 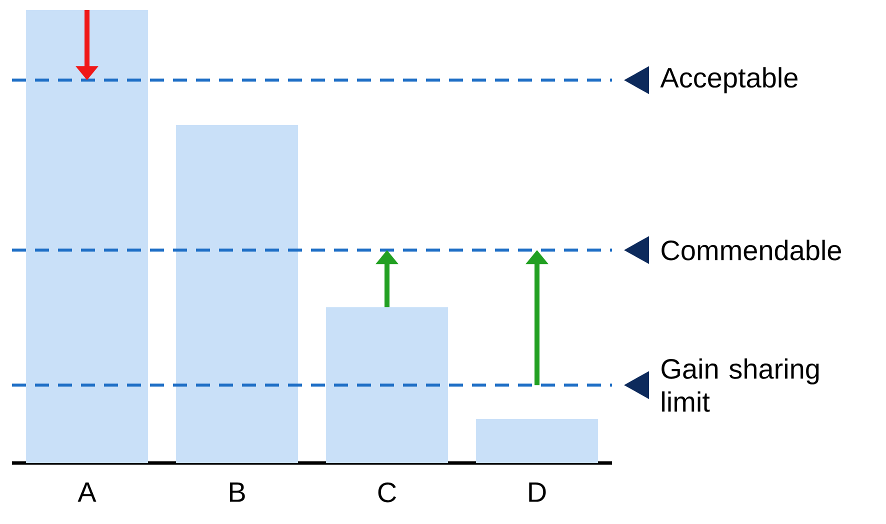 What do you see at coordinates (752, 250) in the screenshot?
I see `ref-line-label: Commendable` at bounding box center [752, 250].